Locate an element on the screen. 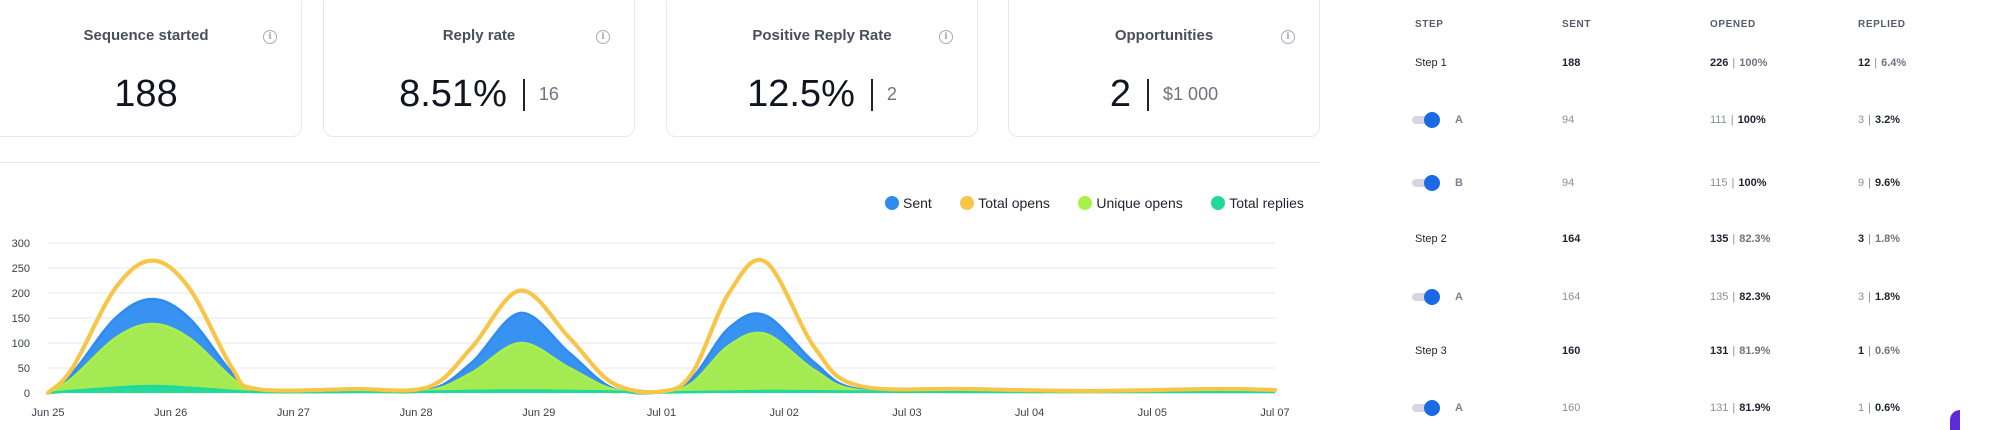 The image size is (2000, 430). opened-cell: 131 | 81.9% is located at coordinates (1740, 351).